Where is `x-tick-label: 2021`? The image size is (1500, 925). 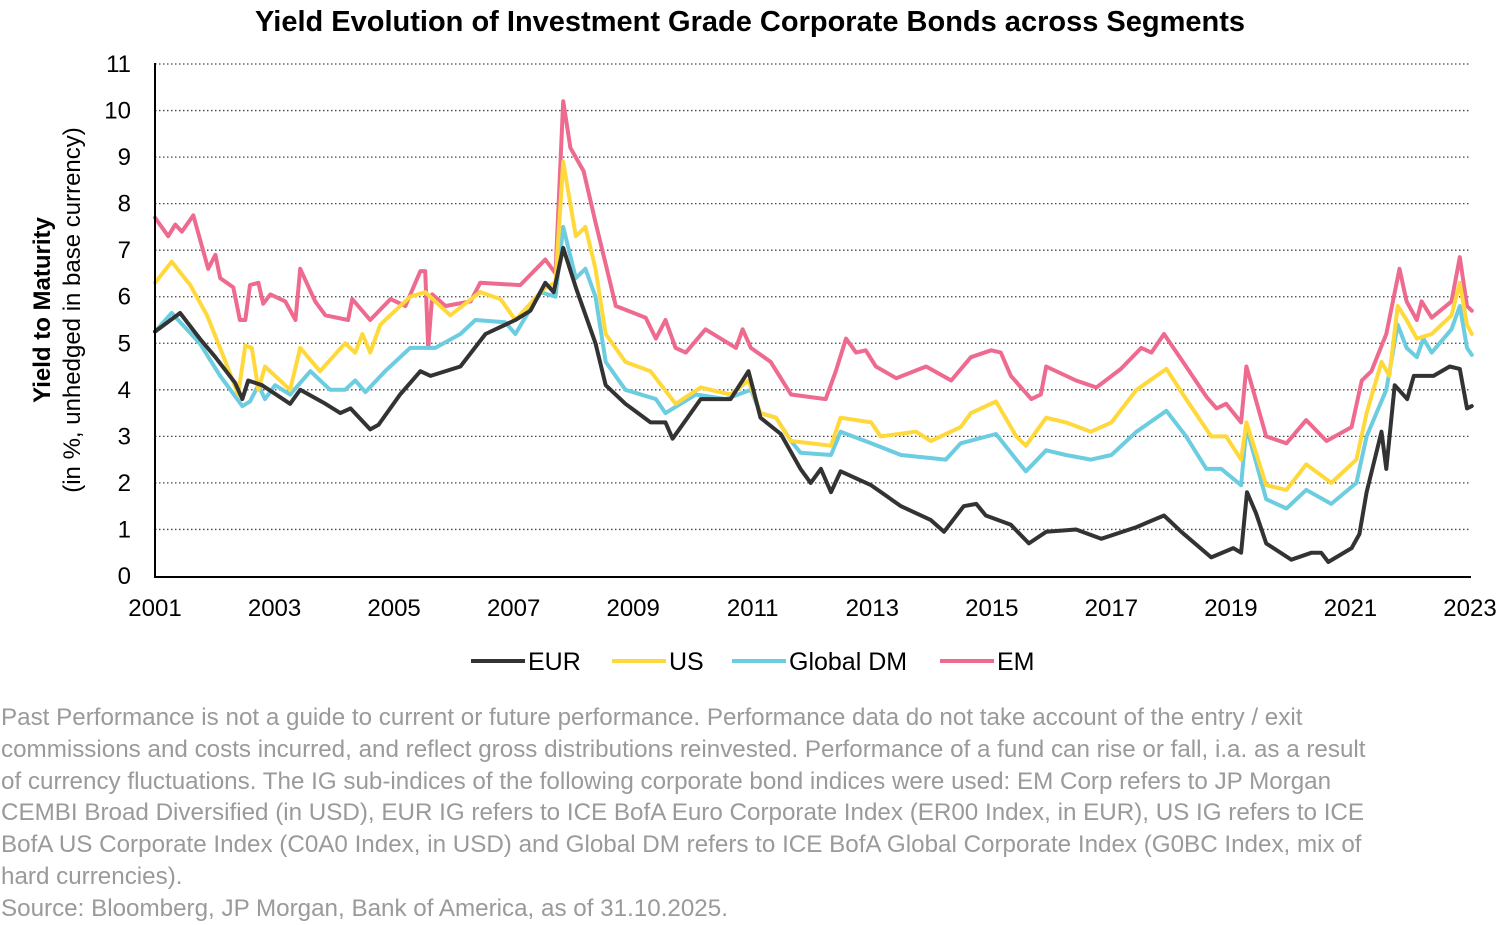 x-tick-label: 2021 is located at coordinates (1350, 608).